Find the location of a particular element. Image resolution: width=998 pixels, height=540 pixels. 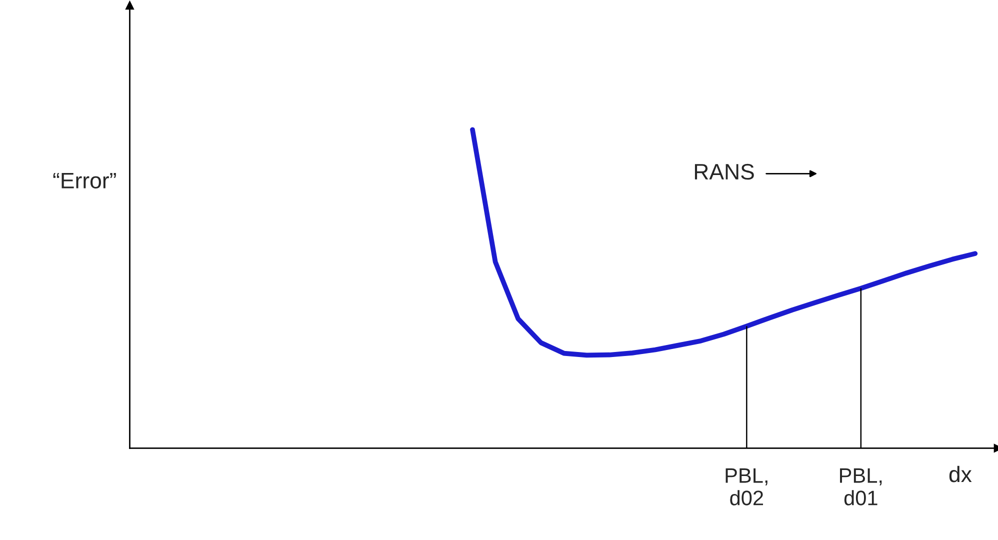

y-axis-title: “Error” is located at coordinates (84, 180).